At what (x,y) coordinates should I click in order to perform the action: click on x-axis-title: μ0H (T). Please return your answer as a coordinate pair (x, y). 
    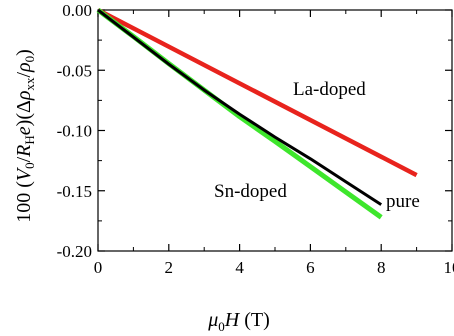
    Looking at the image, I should click on (238, 321).